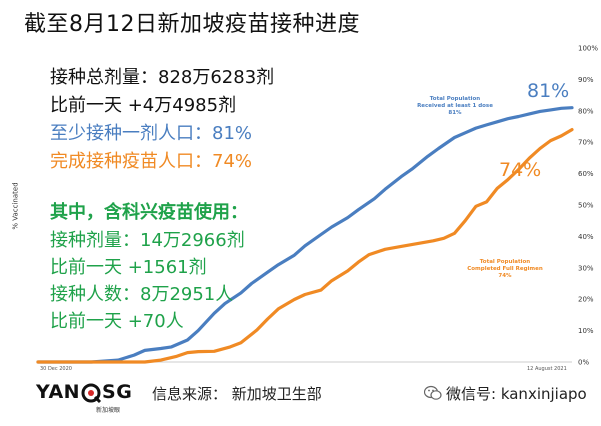 This screenshot has width=601, height=426. What do you see at coordinates (505, 269) in the screenshot?
I see `series-label-full-regimen: Completed Full Regimen` at bounding box center [505, 269].